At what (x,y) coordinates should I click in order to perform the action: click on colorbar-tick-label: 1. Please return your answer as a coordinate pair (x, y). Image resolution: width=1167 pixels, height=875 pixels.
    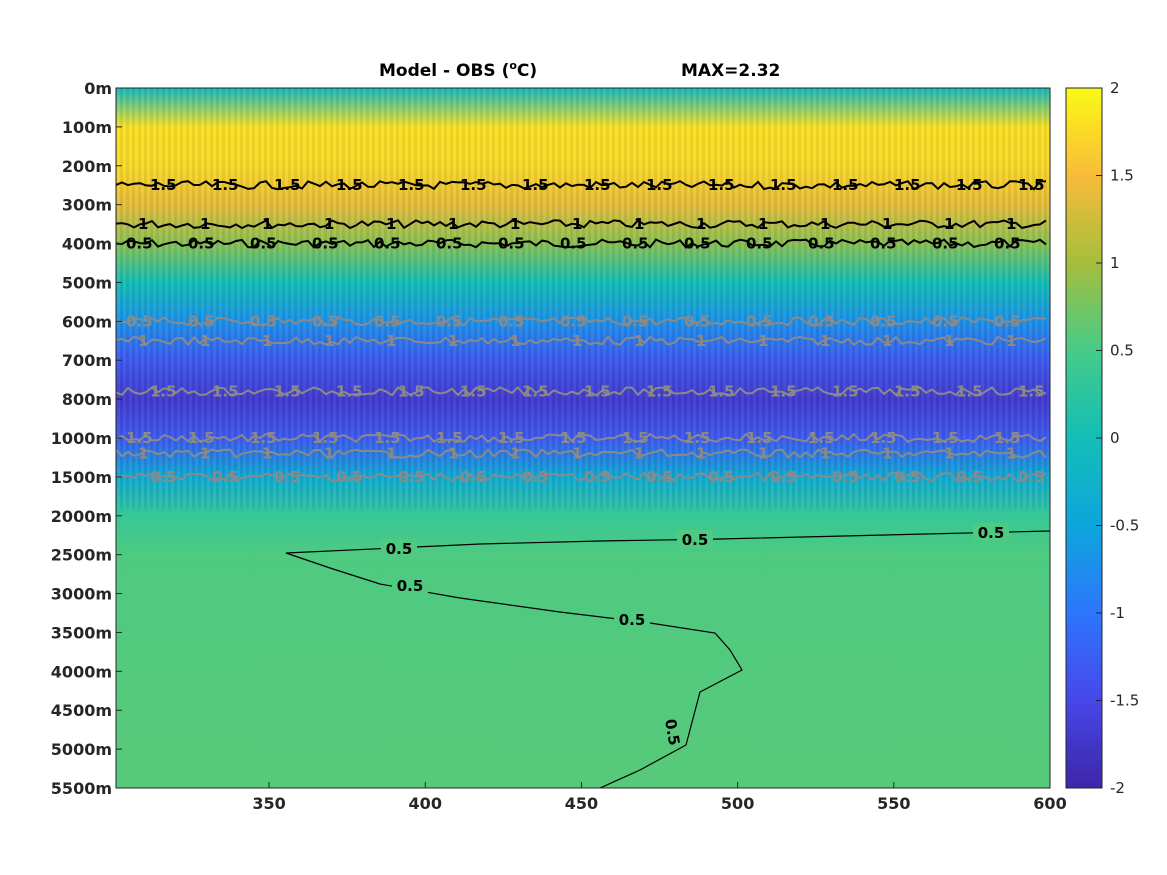
    Looking at the image, I should click on (1115, 263).